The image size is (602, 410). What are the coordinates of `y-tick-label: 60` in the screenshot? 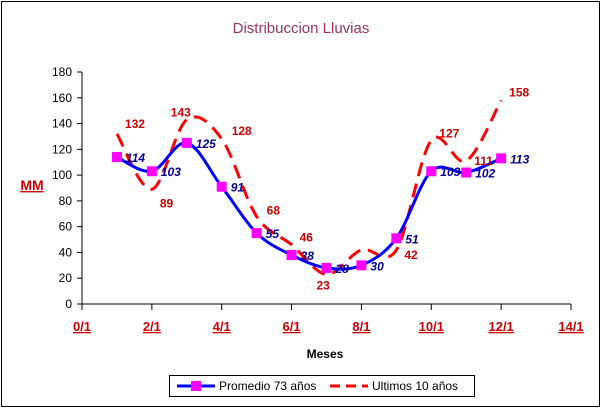 It's located at (66, 227).